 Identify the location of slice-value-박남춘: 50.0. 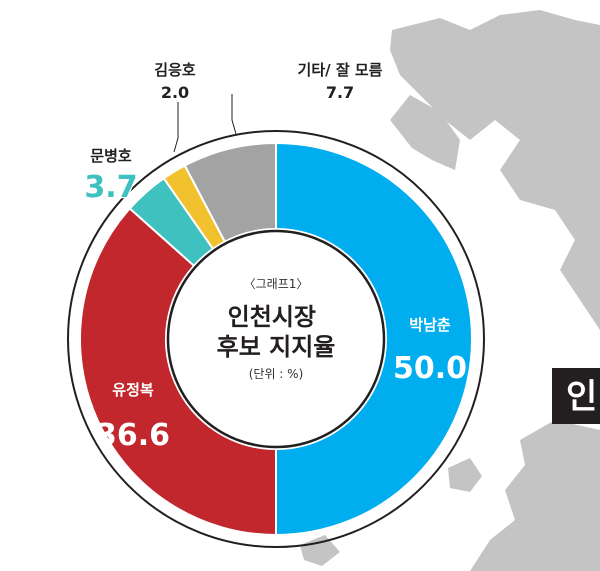
(430, 368).